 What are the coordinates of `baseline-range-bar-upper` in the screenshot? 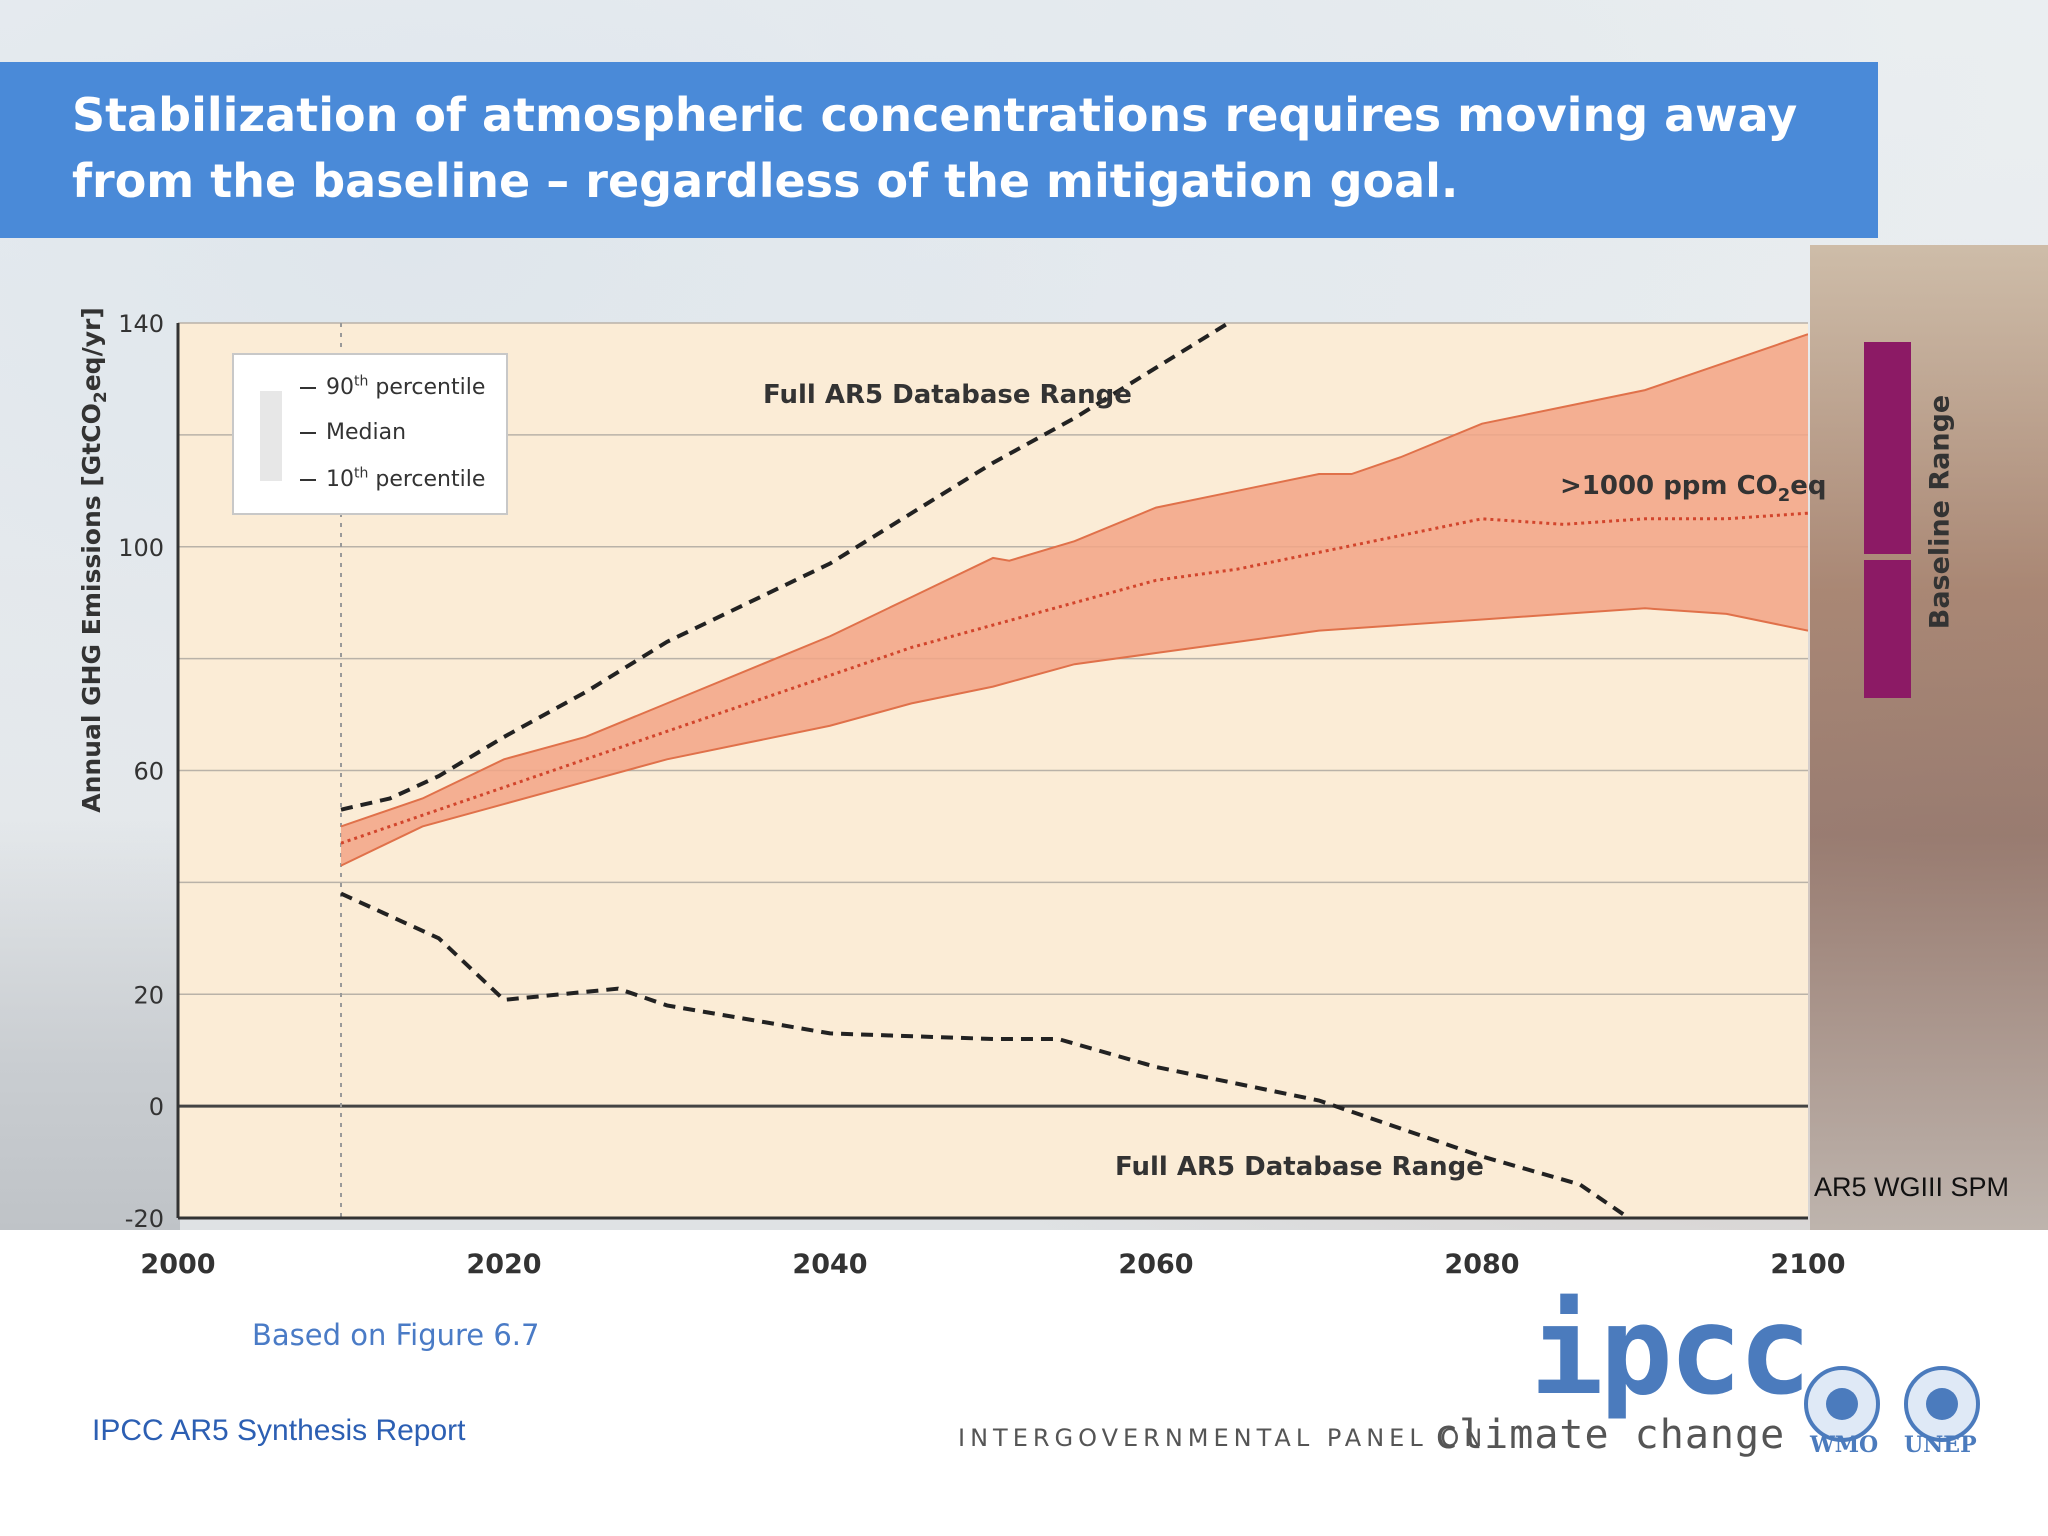 It's located at (1887, 448).